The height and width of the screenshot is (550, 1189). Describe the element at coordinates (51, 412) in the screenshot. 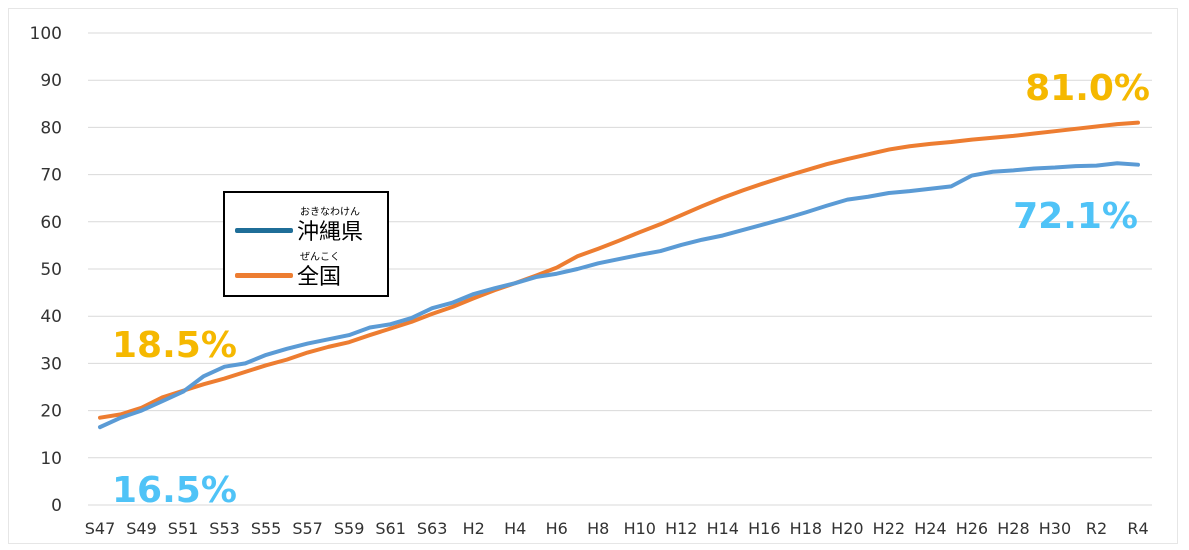

I see `y-tick-label: 20` at that location.